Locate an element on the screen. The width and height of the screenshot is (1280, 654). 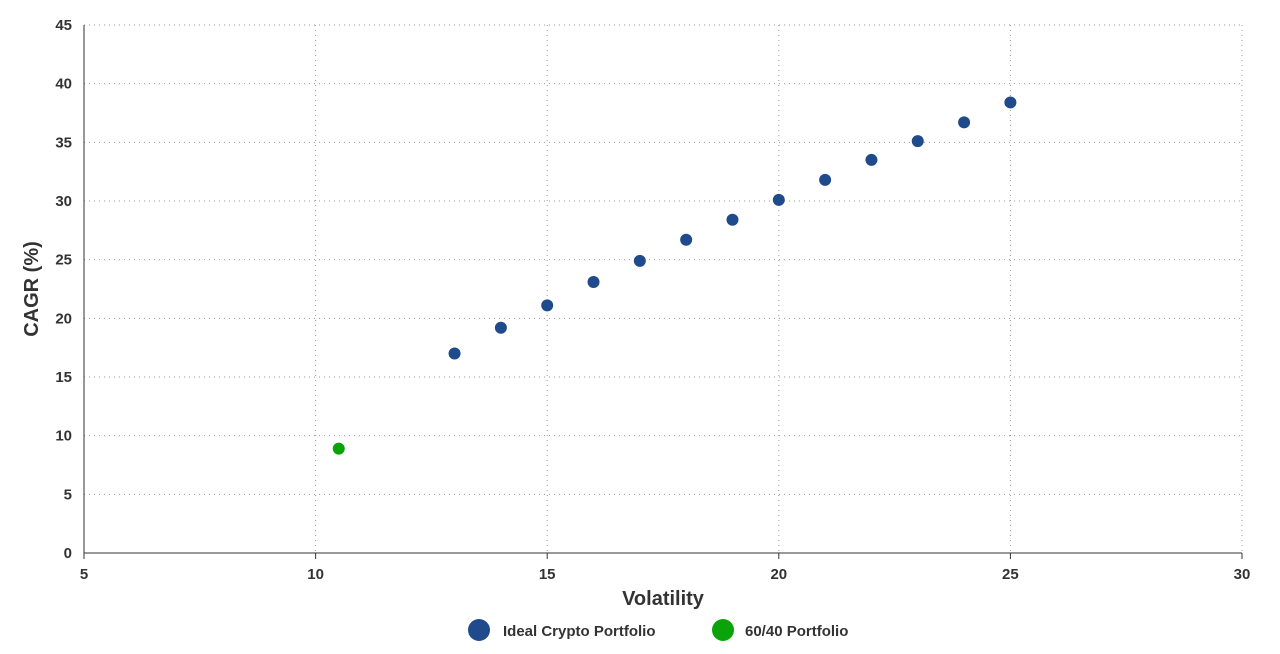
legend-label: 60/40 Portfolio is located at coordinates (796, 631).